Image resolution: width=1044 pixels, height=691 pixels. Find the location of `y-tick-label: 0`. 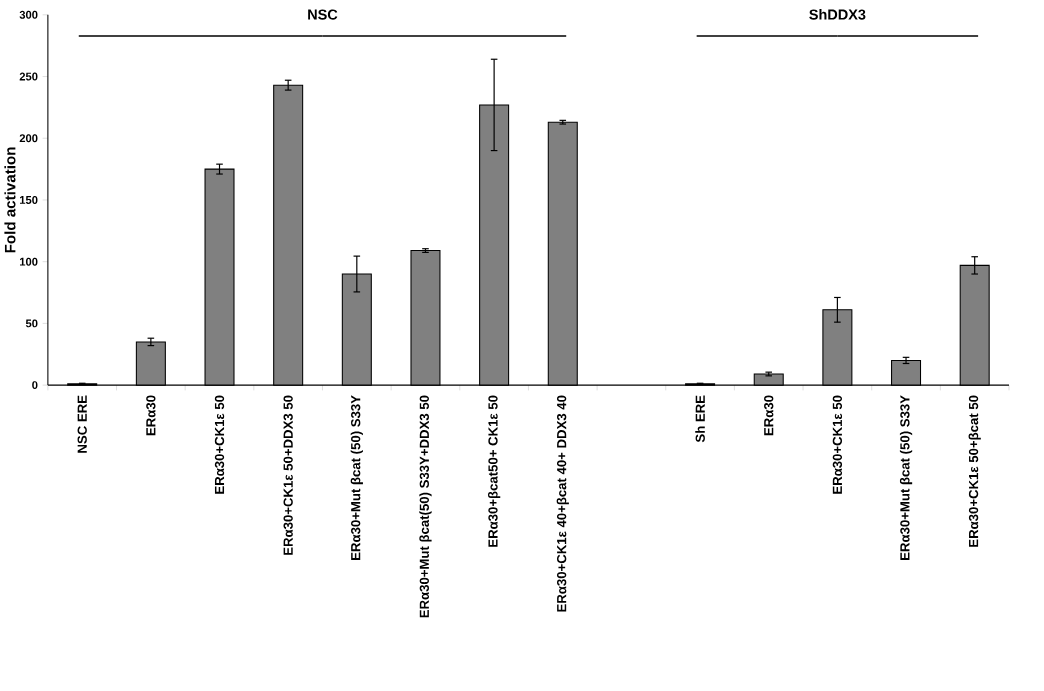

y-tick-label: 0 is located at coordinates (35, 385).